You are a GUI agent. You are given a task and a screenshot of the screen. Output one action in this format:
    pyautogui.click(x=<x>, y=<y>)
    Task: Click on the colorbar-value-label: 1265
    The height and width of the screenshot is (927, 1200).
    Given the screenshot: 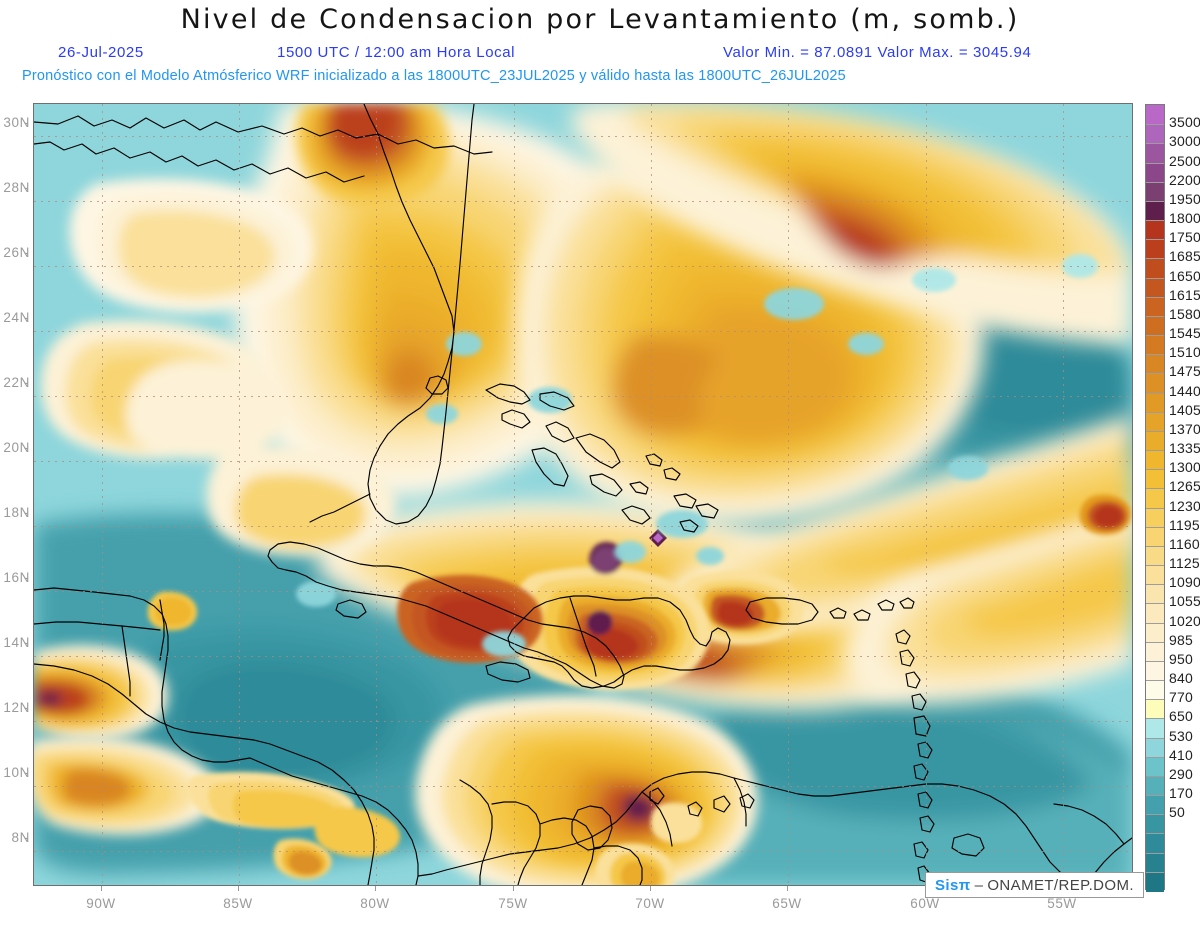 What is the action you would take?
    pyautogui.click(x=1184, y=486)
    